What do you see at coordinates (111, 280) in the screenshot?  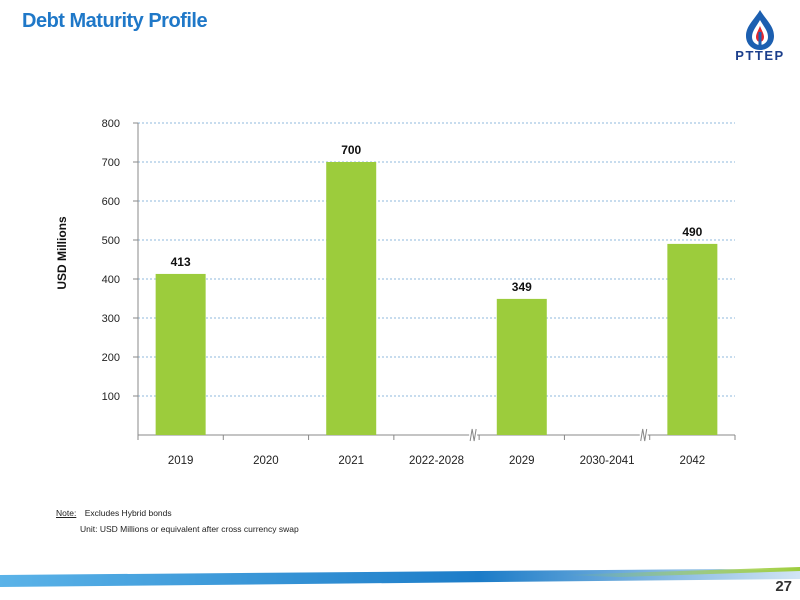 I see `y-tick-label: 400` at bounding box center [111, 280].